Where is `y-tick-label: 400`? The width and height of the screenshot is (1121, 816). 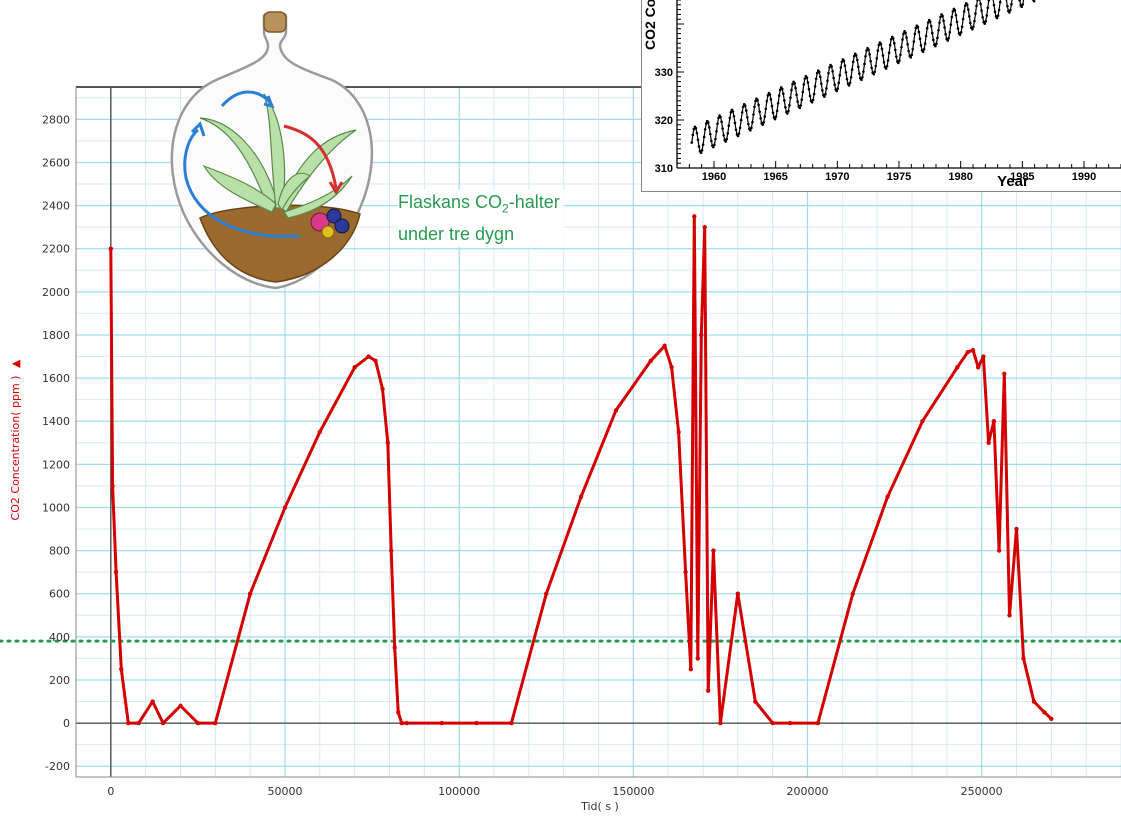 y-tick-label: 400 is located at coordinates (59, 637).